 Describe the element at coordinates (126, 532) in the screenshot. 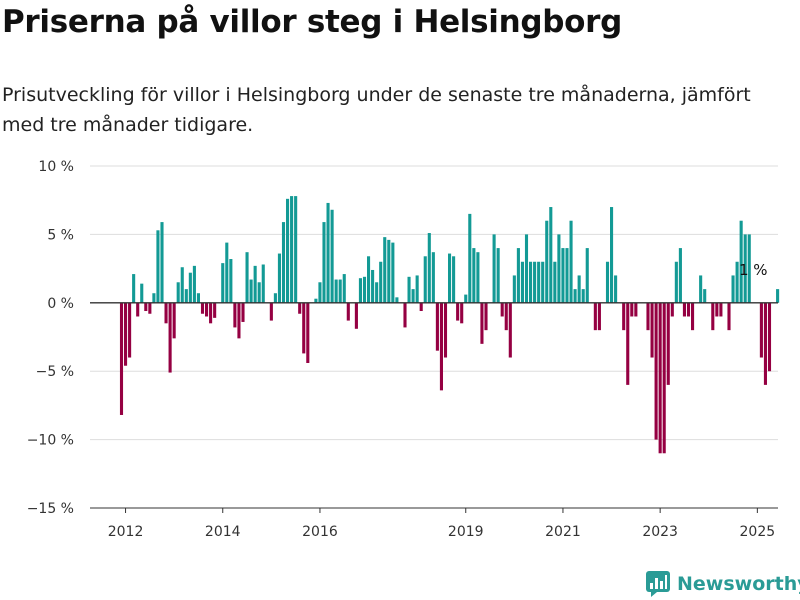

I see `x-tick-label: 2012` at that location.